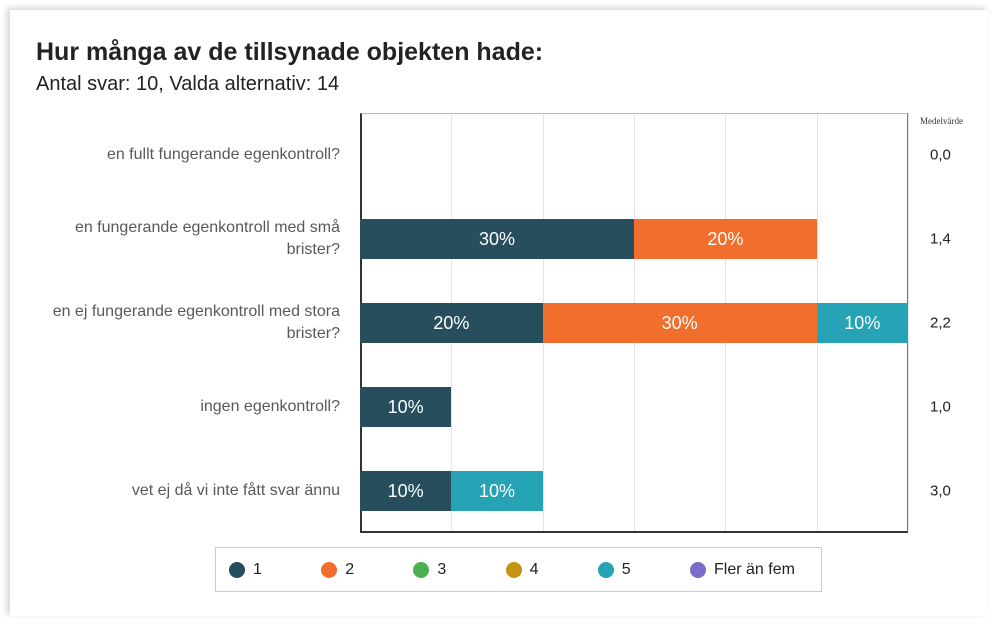 The height and width of the screenshot is (626, 999). I want to click on legend-label: 2, so click(350, 569).